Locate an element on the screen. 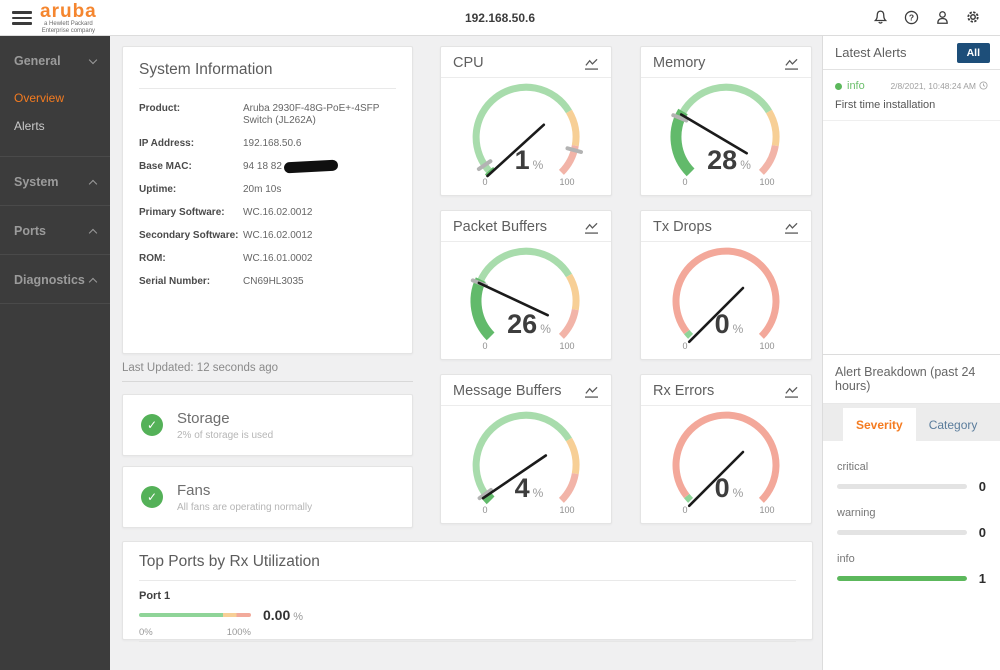 The width and height of the screenshot is (1000, 670). port-row-port-1: Port 1 0.00% 0% 100% is located at coordinates (467, 616).